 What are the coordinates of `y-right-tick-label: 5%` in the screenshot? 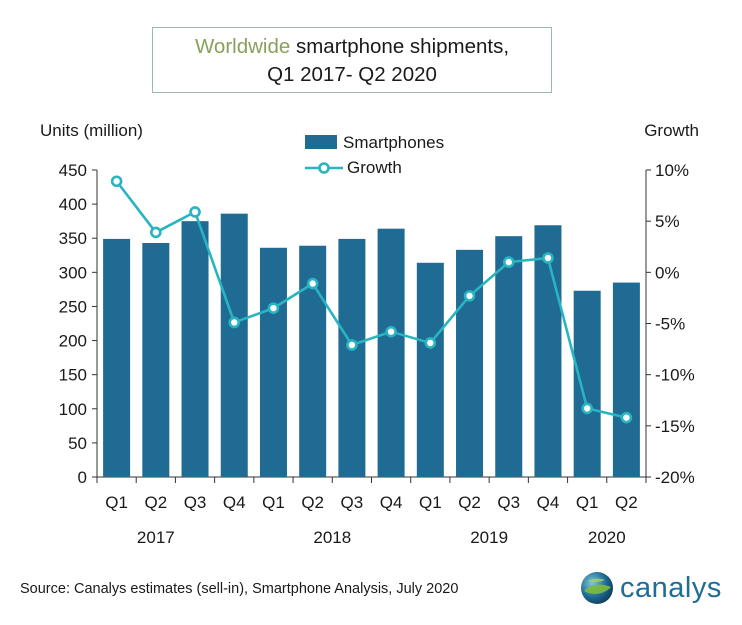 It's located at (667, 221).